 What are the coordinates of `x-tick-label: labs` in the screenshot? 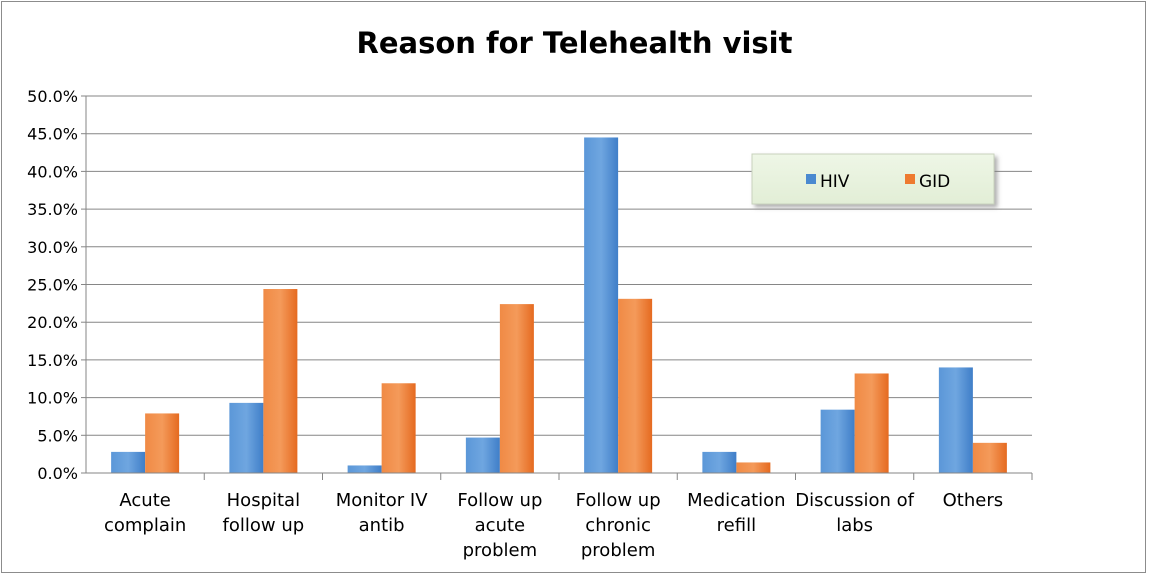 It's located at (854, 525).